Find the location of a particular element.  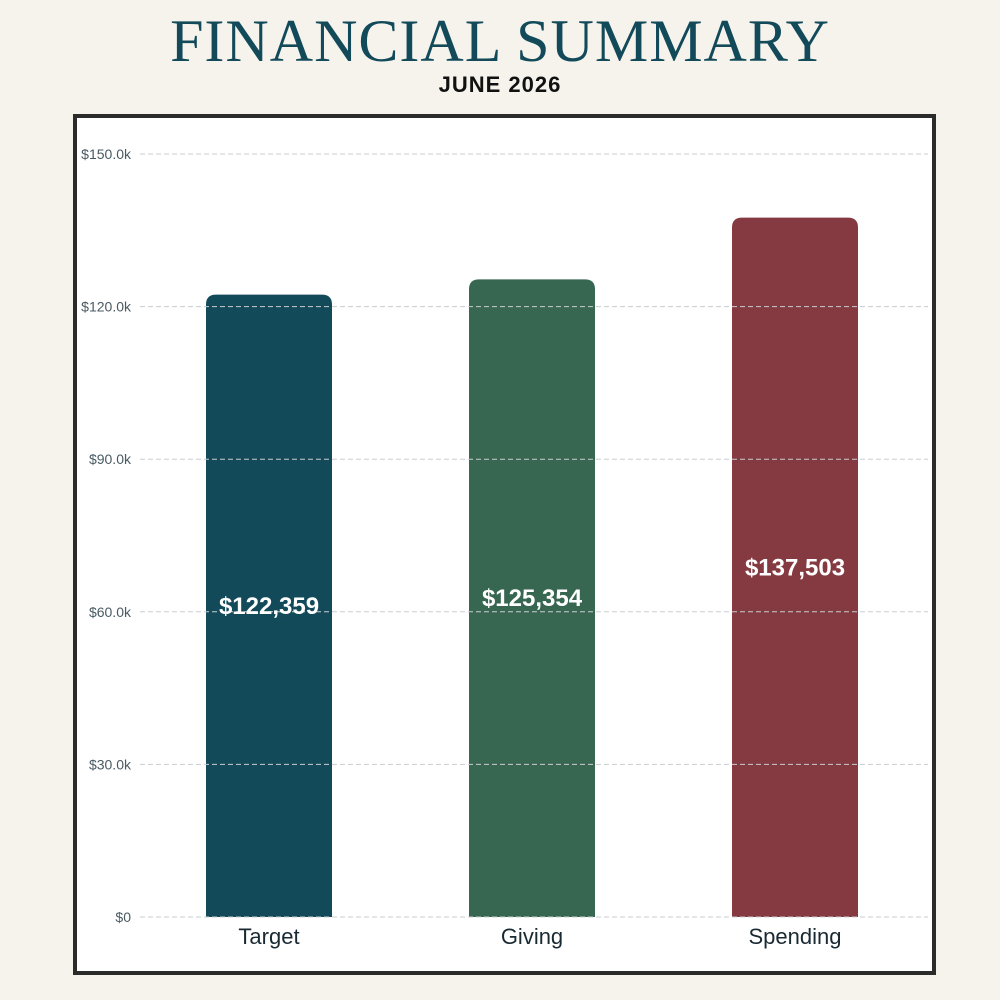

bar-target is located at coordinates (269, 605).